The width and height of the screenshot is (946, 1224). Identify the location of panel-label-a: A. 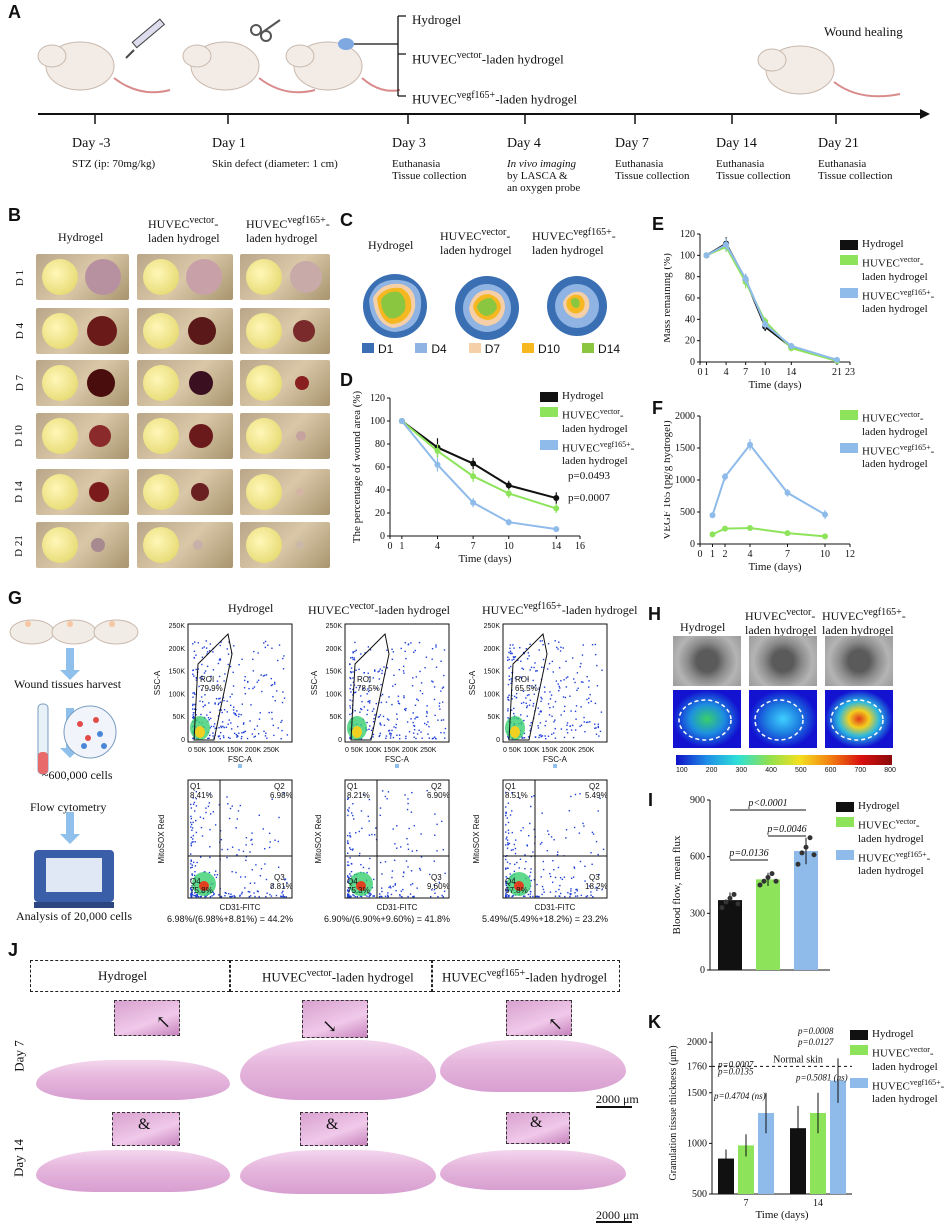
(14, 12).